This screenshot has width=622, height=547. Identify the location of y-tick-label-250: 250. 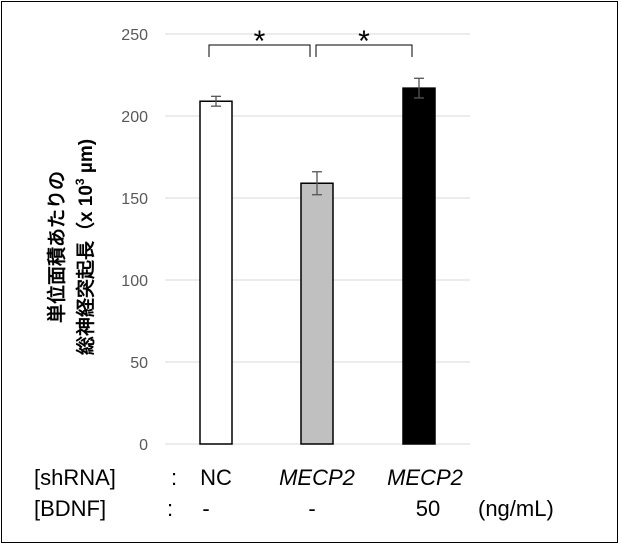
(134, 35).